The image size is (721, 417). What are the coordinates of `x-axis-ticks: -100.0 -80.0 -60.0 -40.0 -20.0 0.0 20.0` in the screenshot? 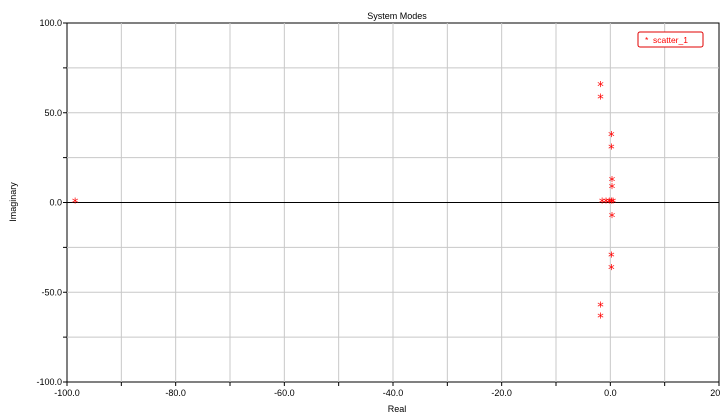 It's located at (387, 390).